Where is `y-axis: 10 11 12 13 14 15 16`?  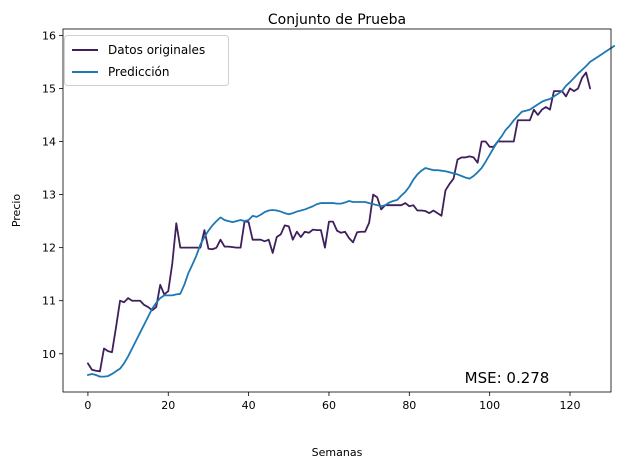
y-axis: 10 11 12 13 14 15 16 is located at coordinates (52, 195).